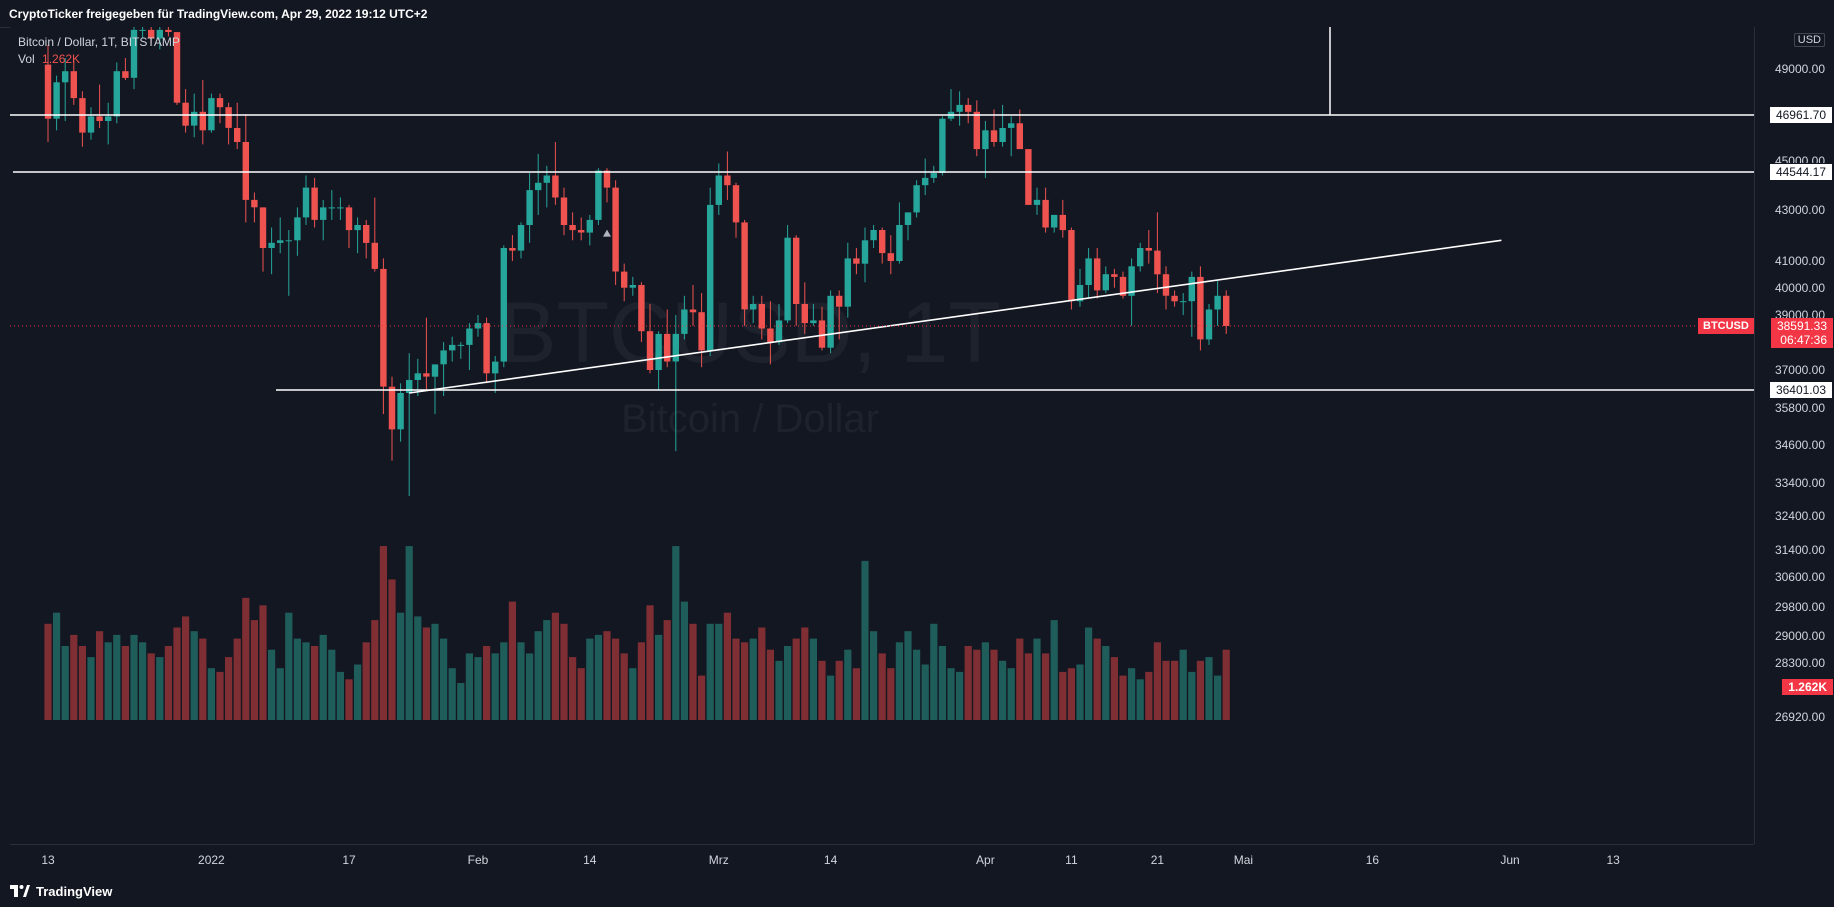 The height and width of the screenshot is (907, 1834). Describe the element at coordinates (1807, 687) in the screenshot. I see `volume-value-tag: 1.262K` at that location.